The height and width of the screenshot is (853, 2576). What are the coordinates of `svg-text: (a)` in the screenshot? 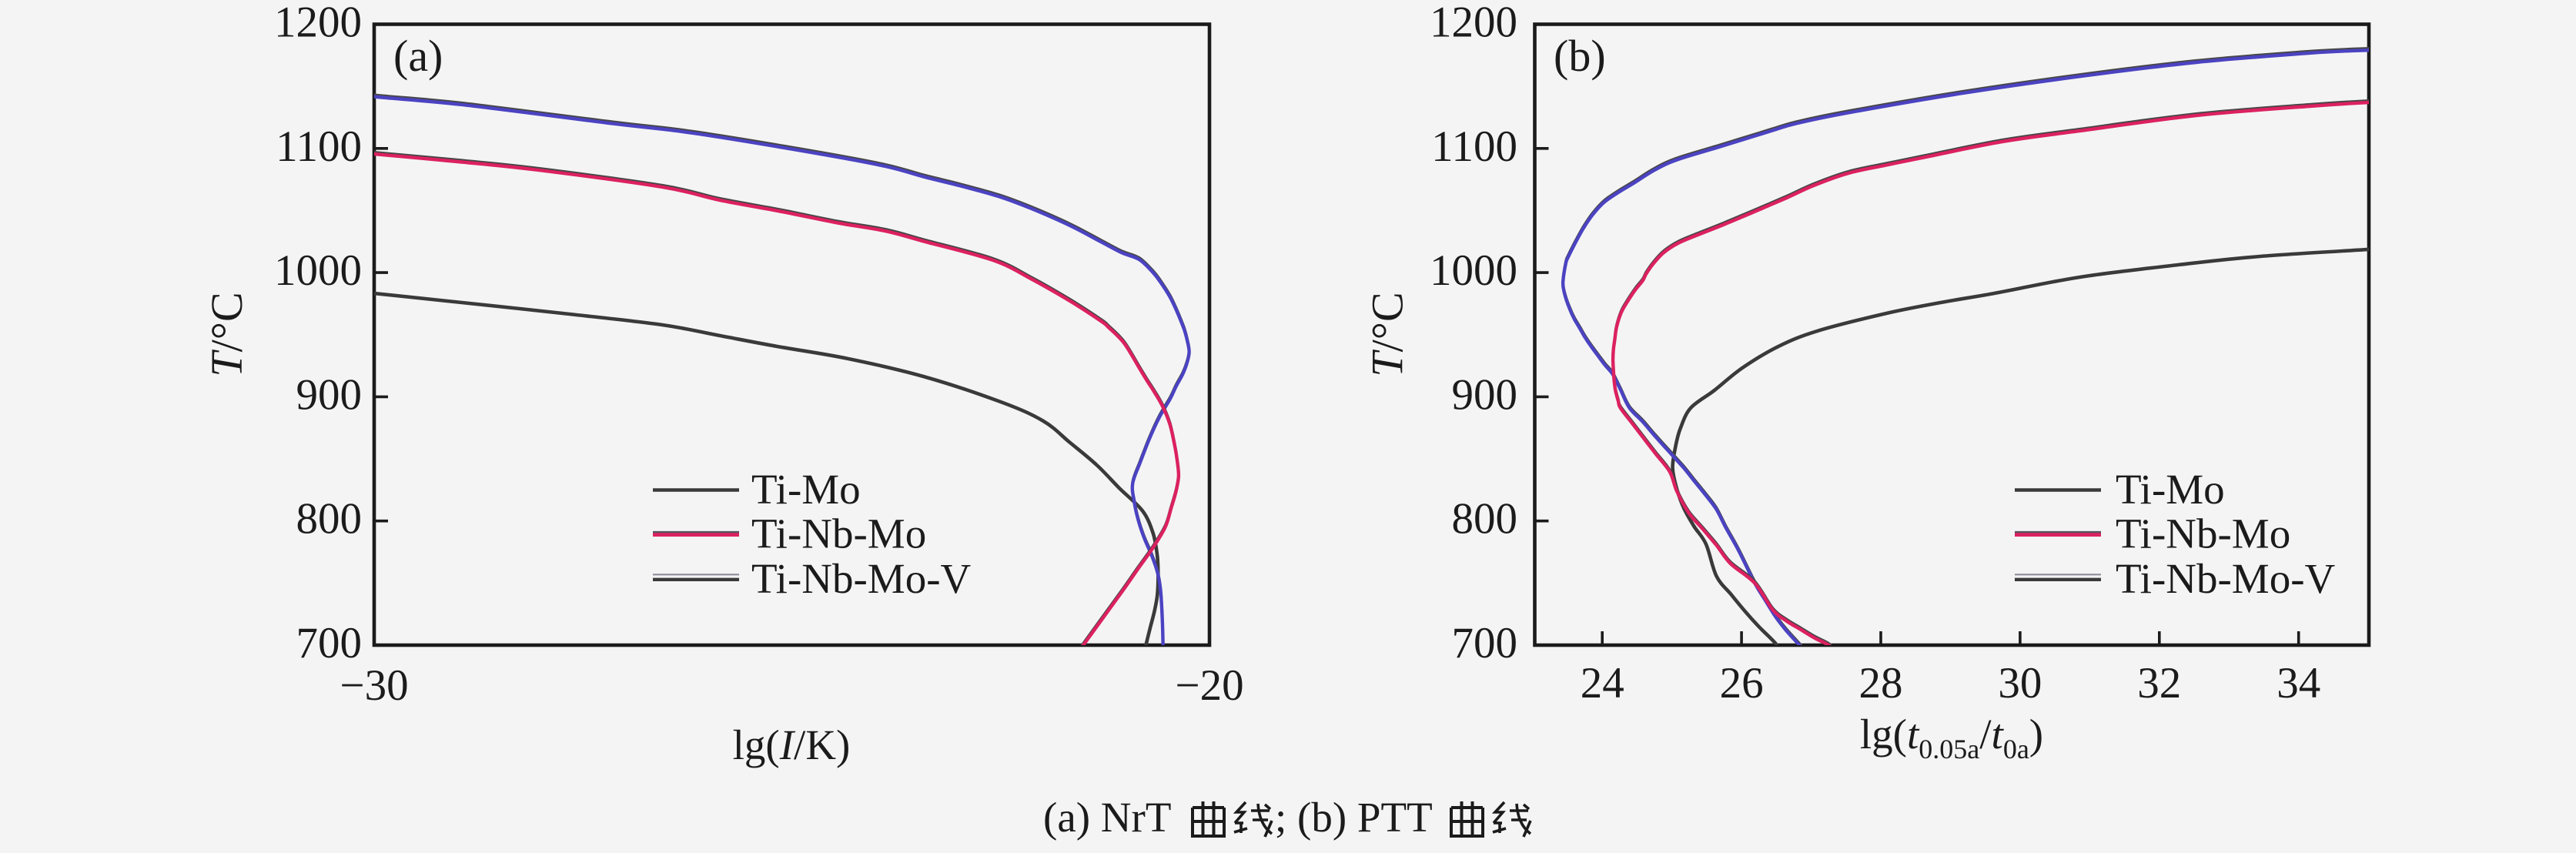 It's located at (418, 56).